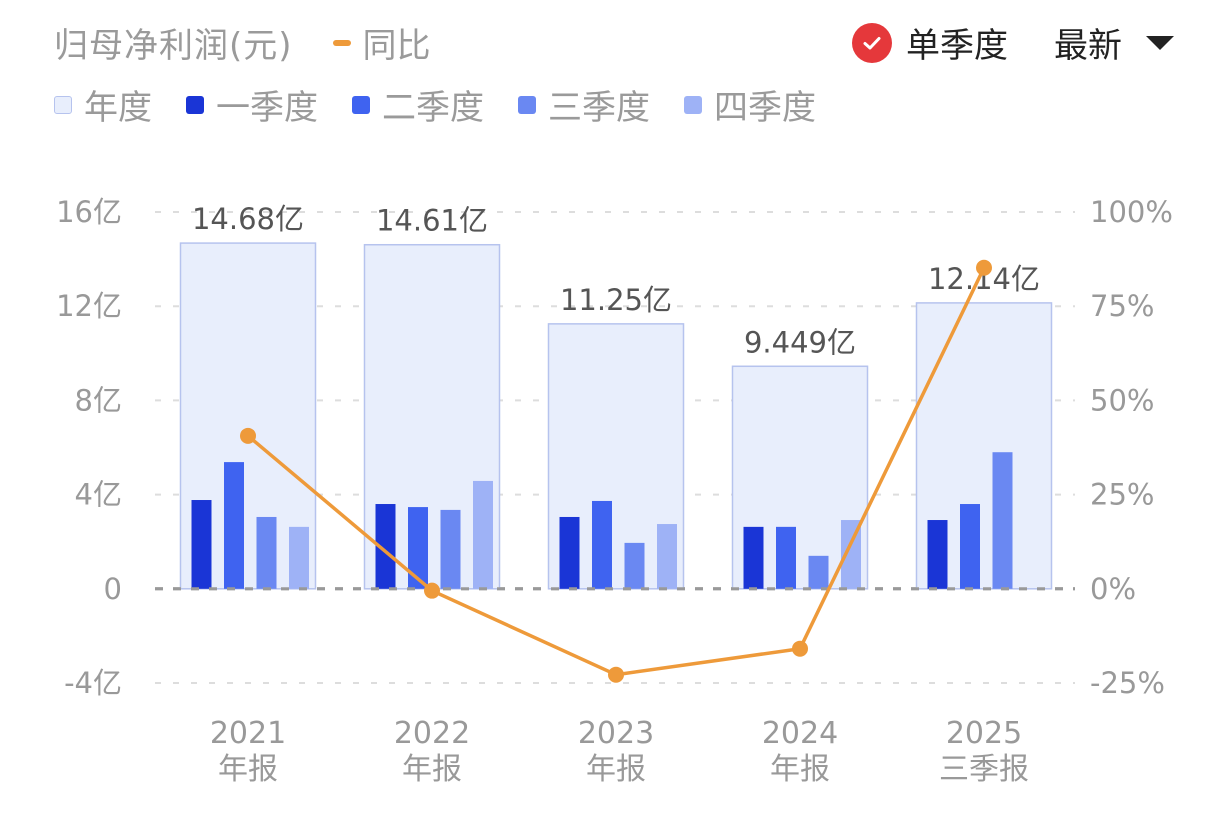  What do you see at coordinates (527, 104) in the screenshot?
I see `q3-swatch-icon` at bounding box center [527, 104].